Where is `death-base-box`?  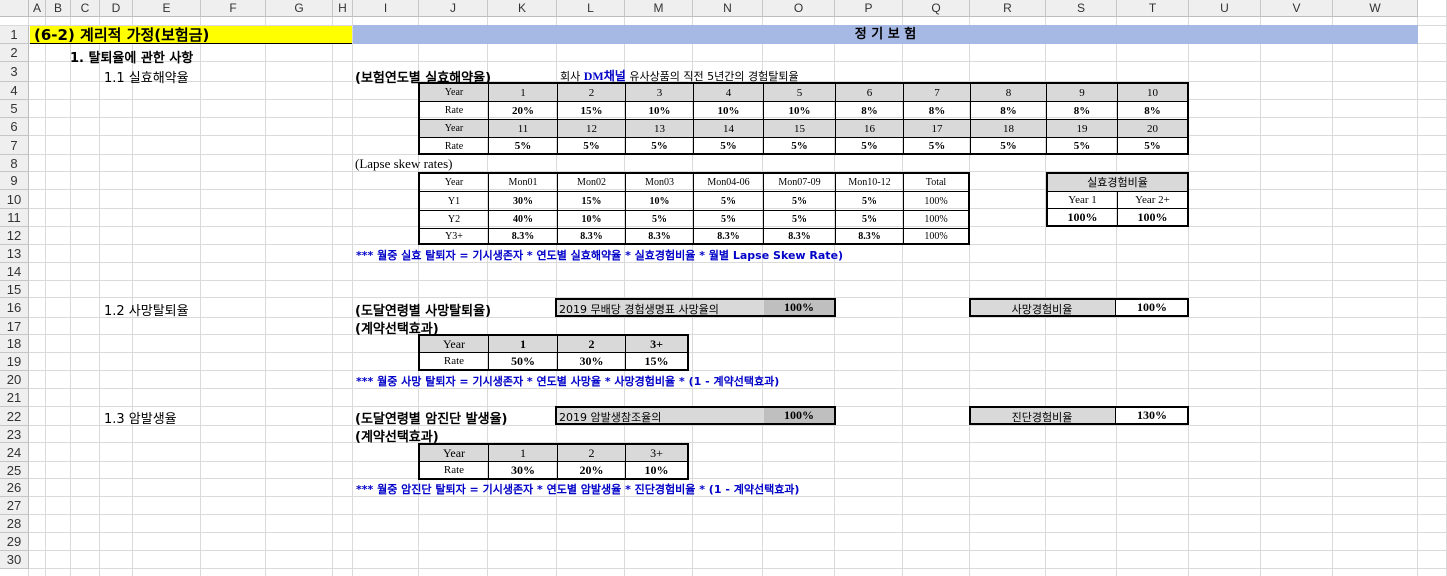
death-base-box is located at coordinates (695, 307).